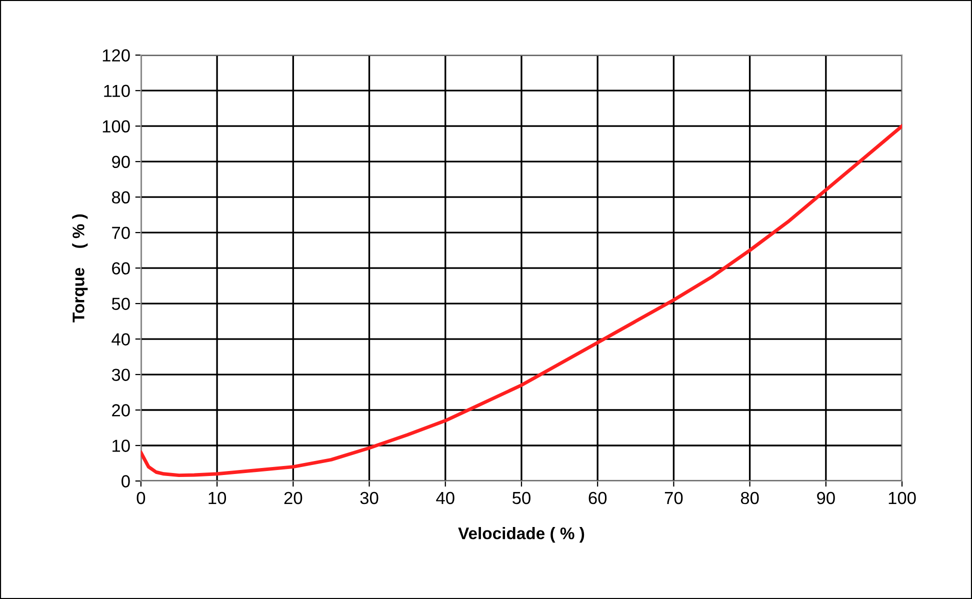  What do you see at coordinates (673, 498) in the screenshot?
I see `x-tick-label: 70` at bounding box center [673, 498].